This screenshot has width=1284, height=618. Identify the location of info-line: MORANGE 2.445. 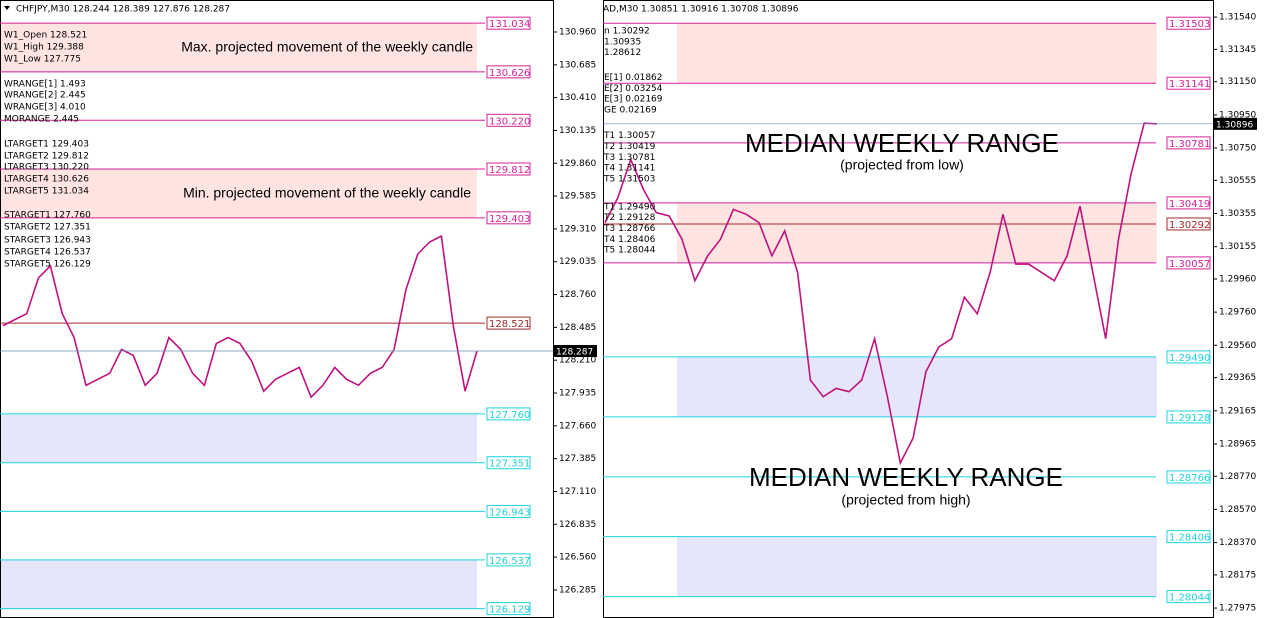
(41, 120).